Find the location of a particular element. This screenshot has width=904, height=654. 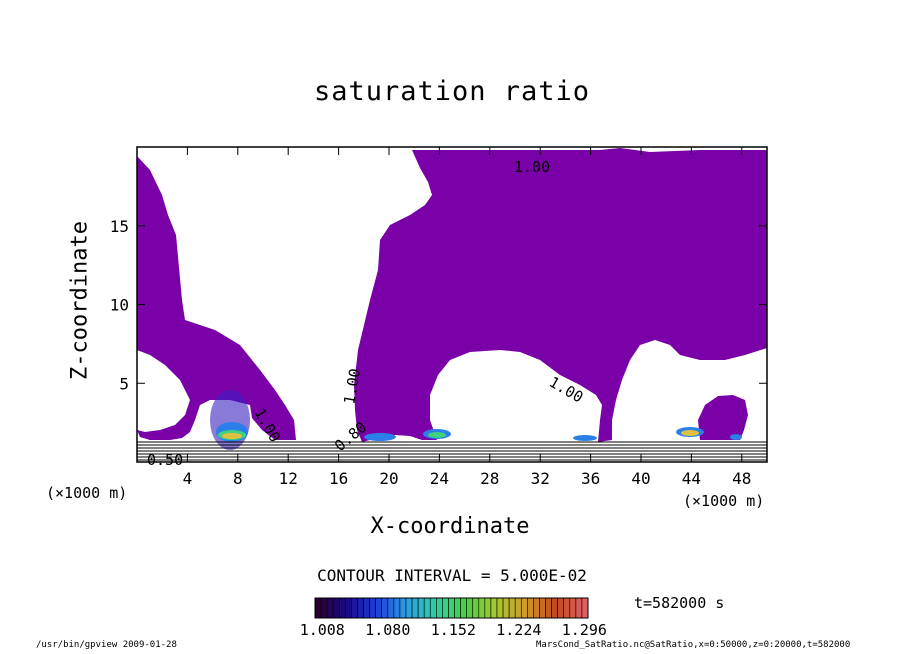

y-tick-label: 10 is located at coordinates (119, 305).